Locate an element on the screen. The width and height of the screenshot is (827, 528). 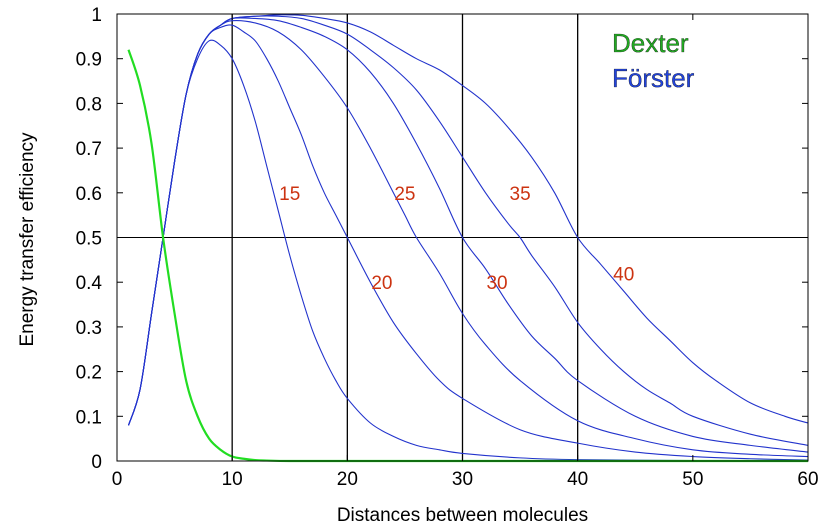
x-tick-label: 60 is located at coordinates (807, 479).